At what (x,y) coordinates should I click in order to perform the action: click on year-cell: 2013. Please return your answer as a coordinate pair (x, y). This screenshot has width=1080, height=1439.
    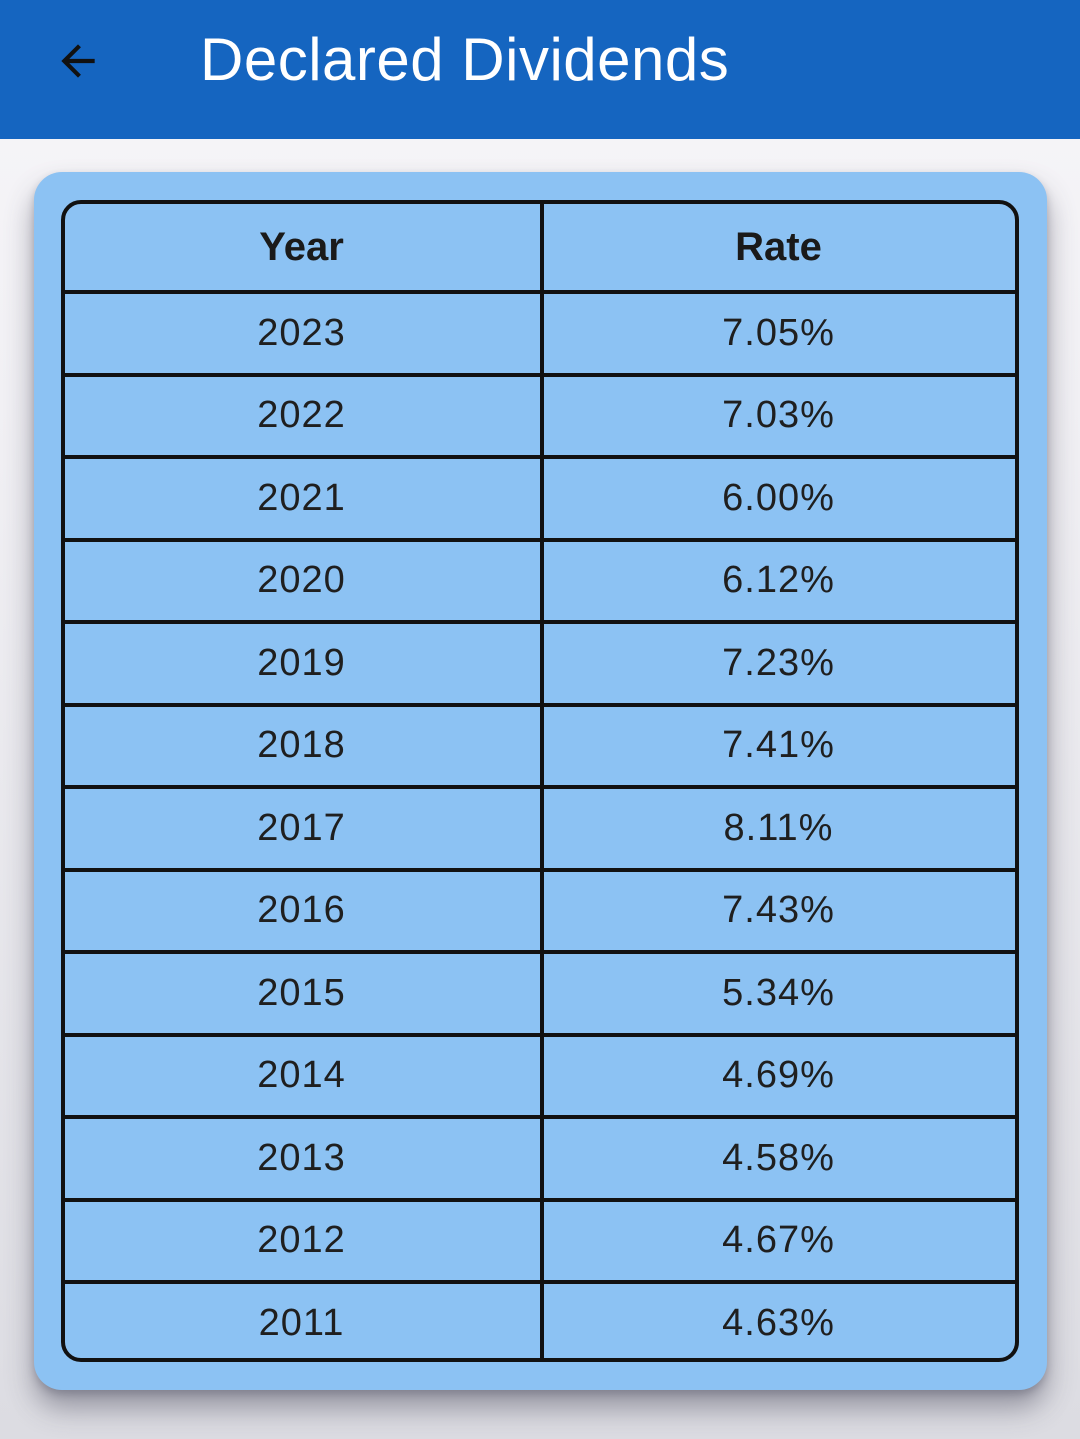
    Looking at the image, I should click on (301, 1157).